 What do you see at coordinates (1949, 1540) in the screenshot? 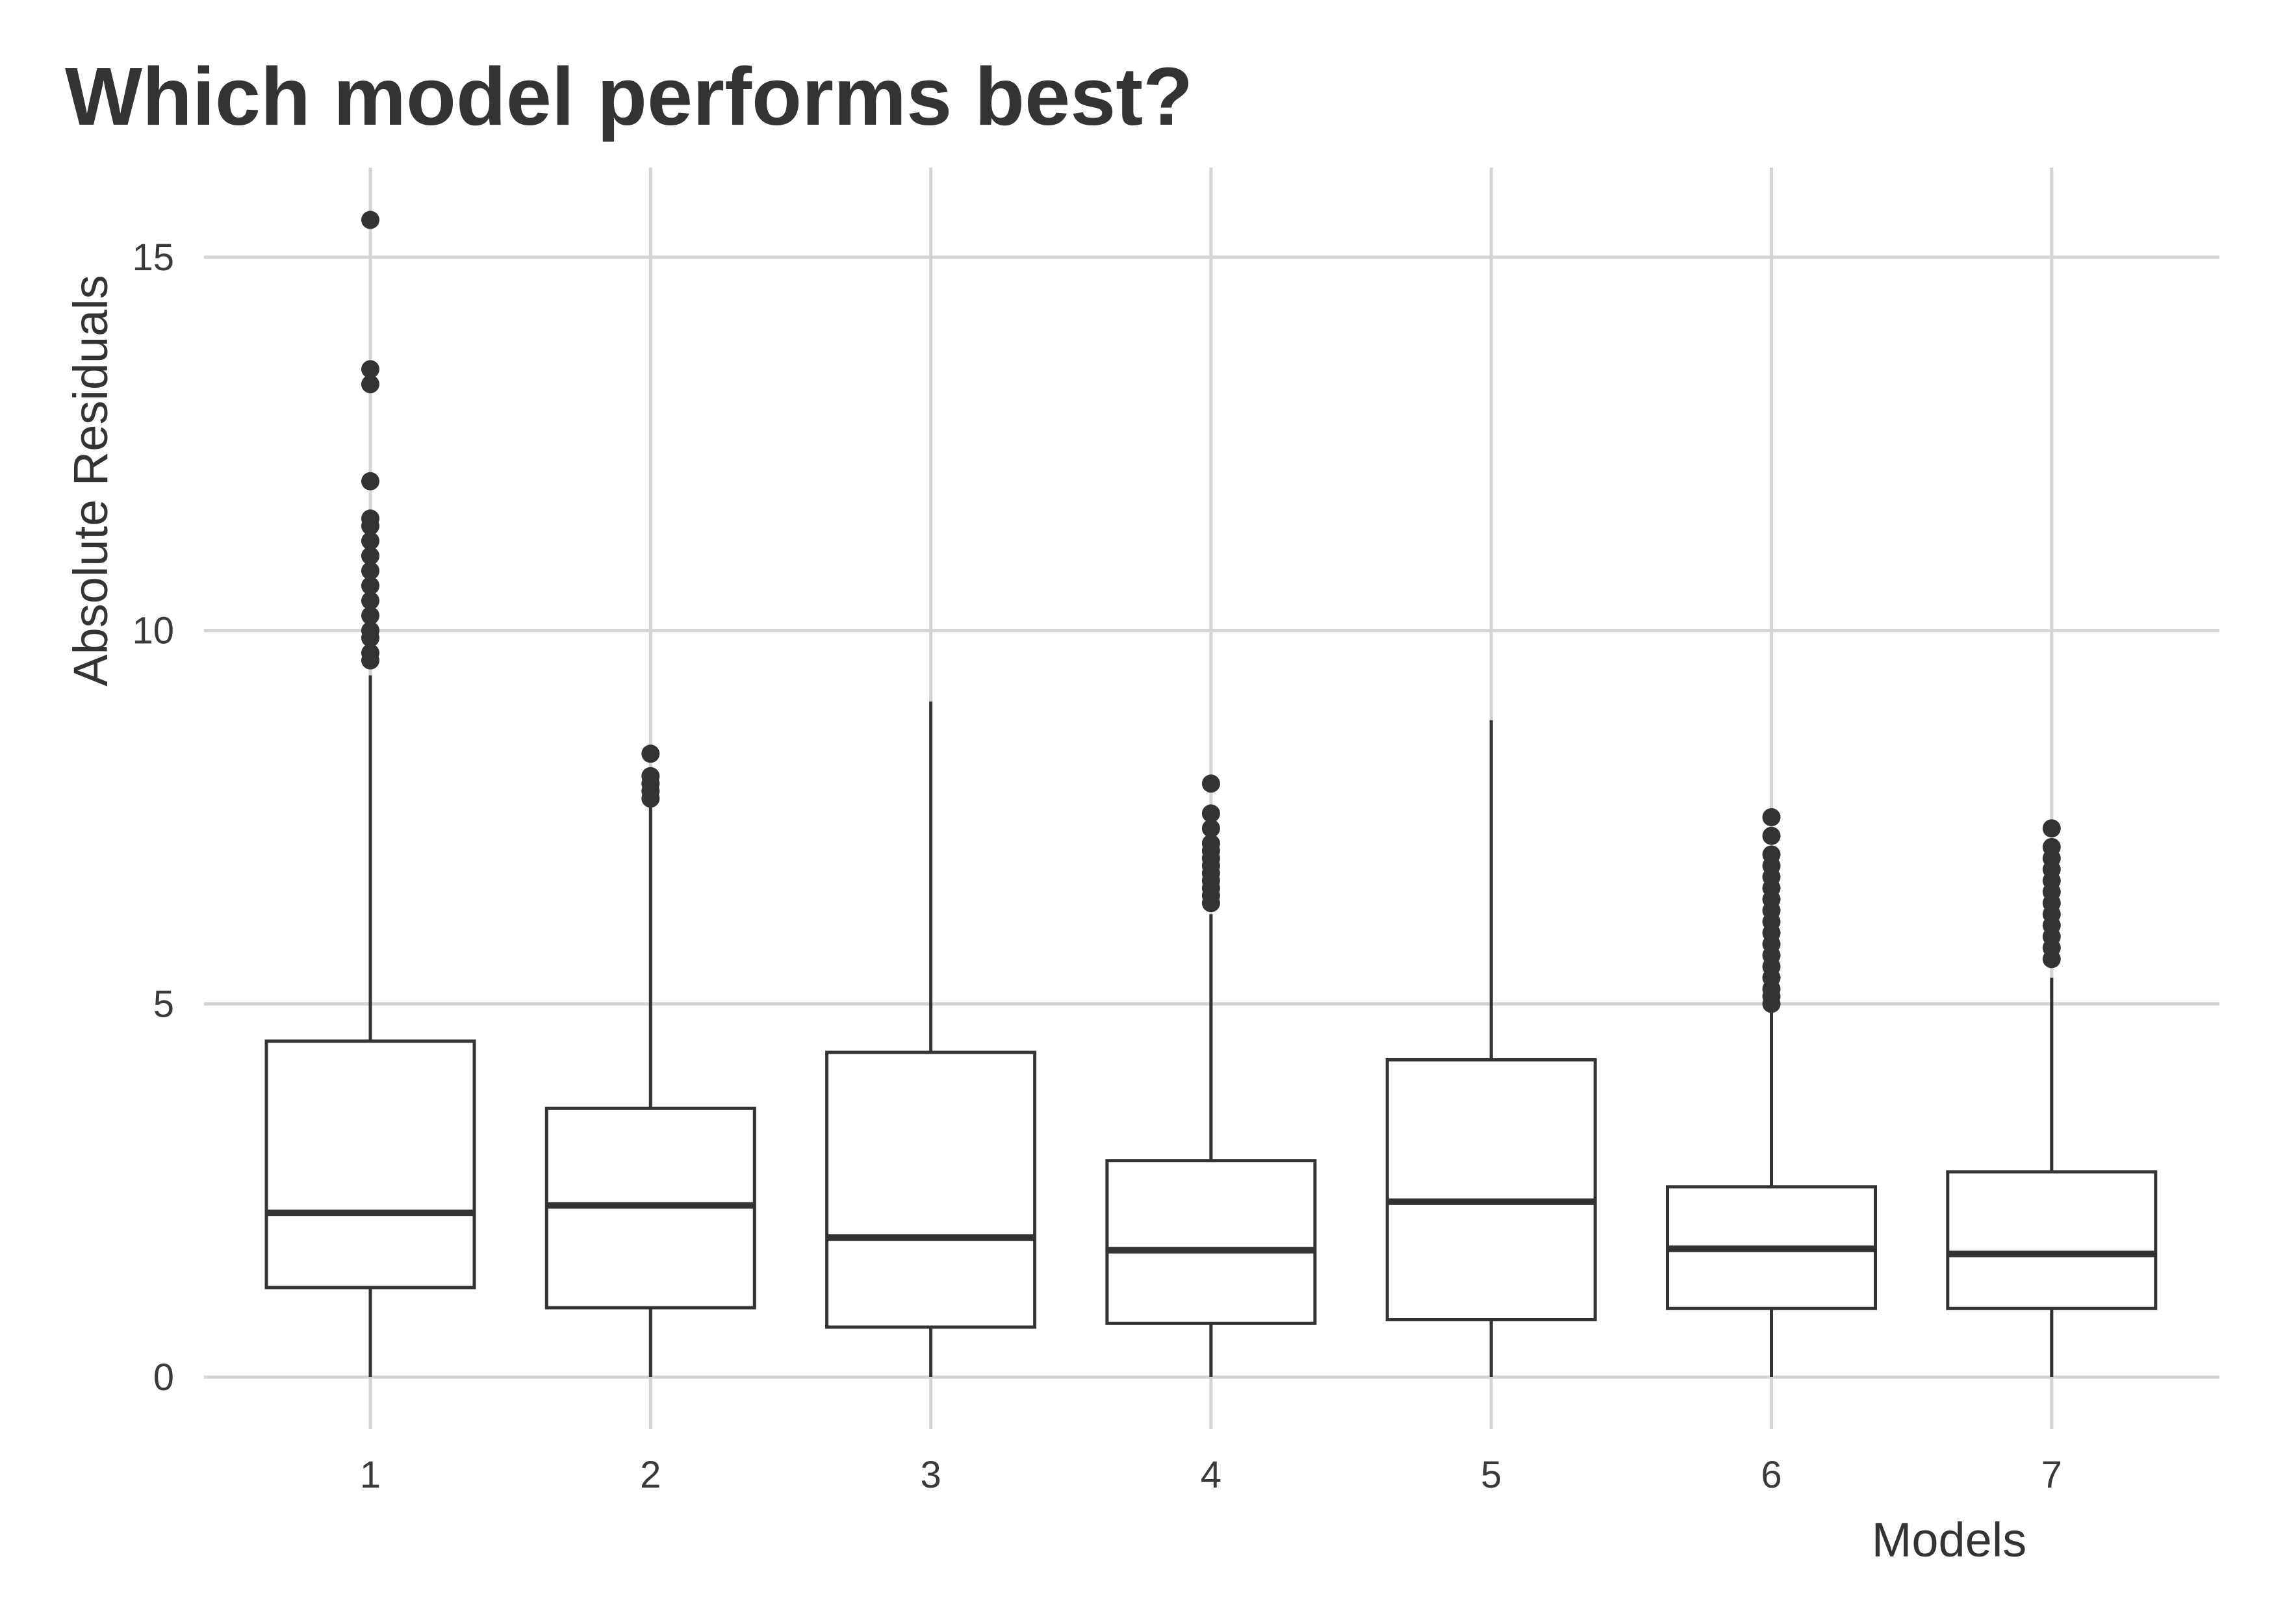
I see `x-axis-title: Models` at bounding box center [1949, 1540].